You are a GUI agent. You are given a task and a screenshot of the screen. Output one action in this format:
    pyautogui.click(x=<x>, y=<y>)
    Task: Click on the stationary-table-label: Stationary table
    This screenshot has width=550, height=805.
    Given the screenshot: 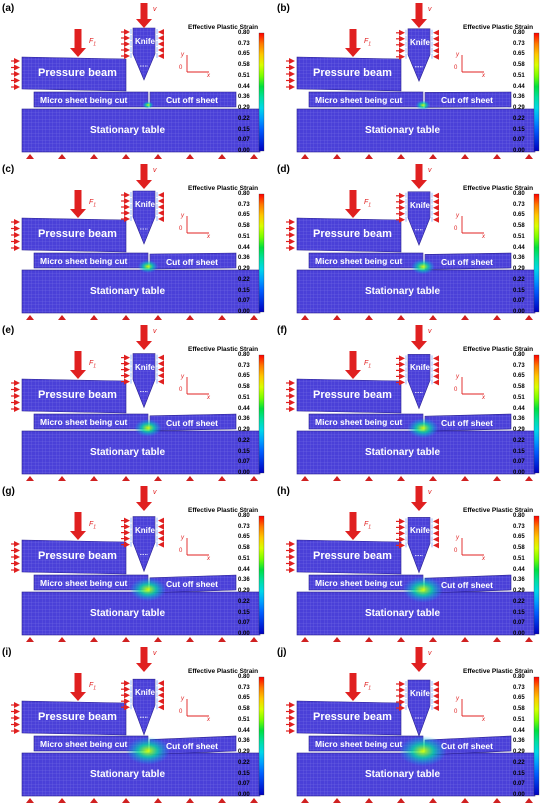 What is the action you would take?
    pyautogui.click(x=128, y=291)
    